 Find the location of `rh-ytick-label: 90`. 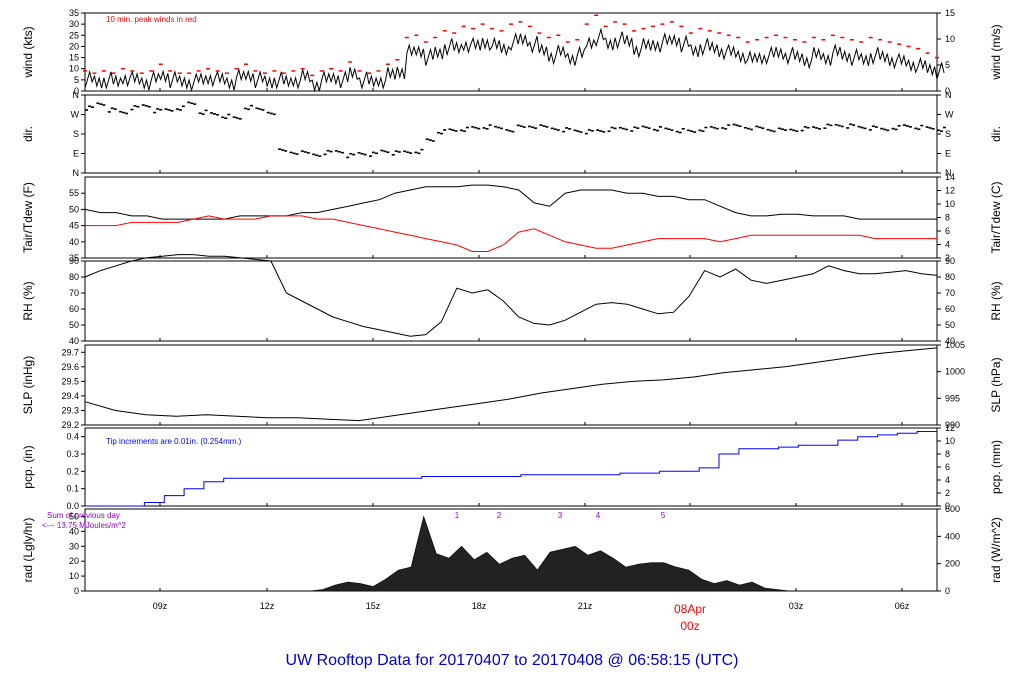

rh-ytick-label: 90 is located at coordinates (74, 261).